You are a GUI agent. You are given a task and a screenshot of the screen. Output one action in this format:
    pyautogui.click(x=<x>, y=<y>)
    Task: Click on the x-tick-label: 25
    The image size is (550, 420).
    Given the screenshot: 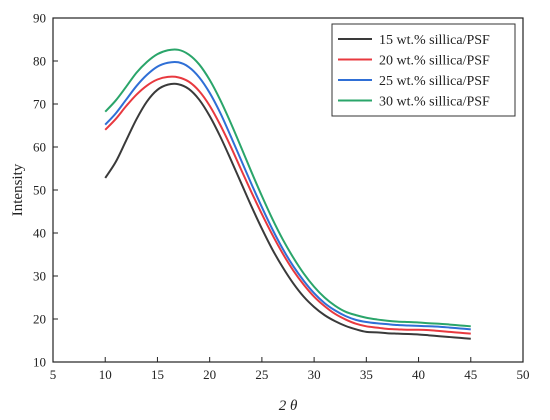 What is the action you would take?
    pyautogui.click(x=261, y=374)
    